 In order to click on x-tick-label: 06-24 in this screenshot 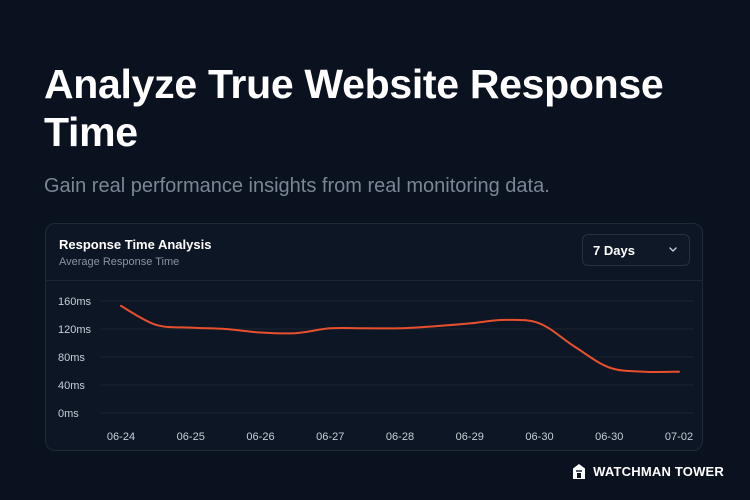, I will do `click(121, 437)`.